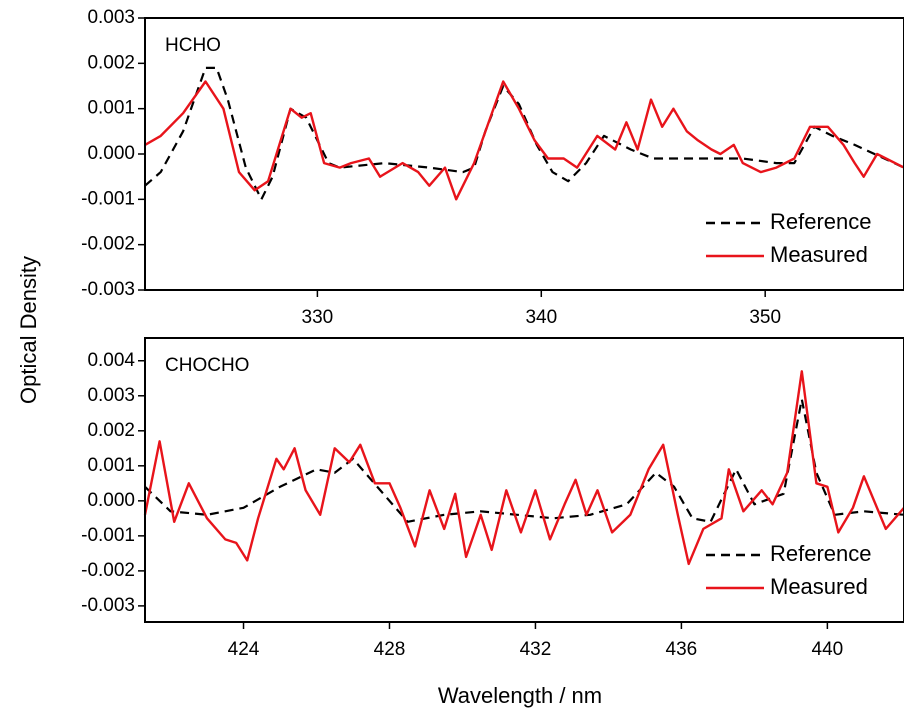  I want to click on x-tick-label: 432, so click(536, 649).